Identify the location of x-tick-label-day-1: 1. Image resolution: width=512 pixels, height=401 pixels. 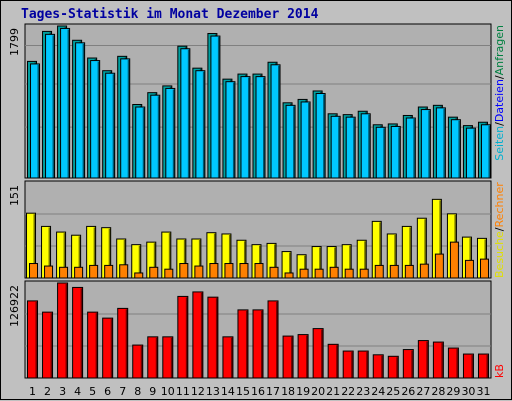
(32, 391).